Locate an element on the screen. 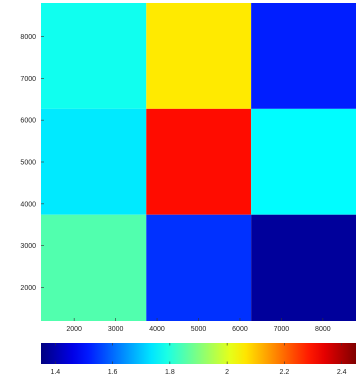 The height and width of the screenshot is (375, 356). x-tick-label: 4000 is located at coordinates (157, 329).